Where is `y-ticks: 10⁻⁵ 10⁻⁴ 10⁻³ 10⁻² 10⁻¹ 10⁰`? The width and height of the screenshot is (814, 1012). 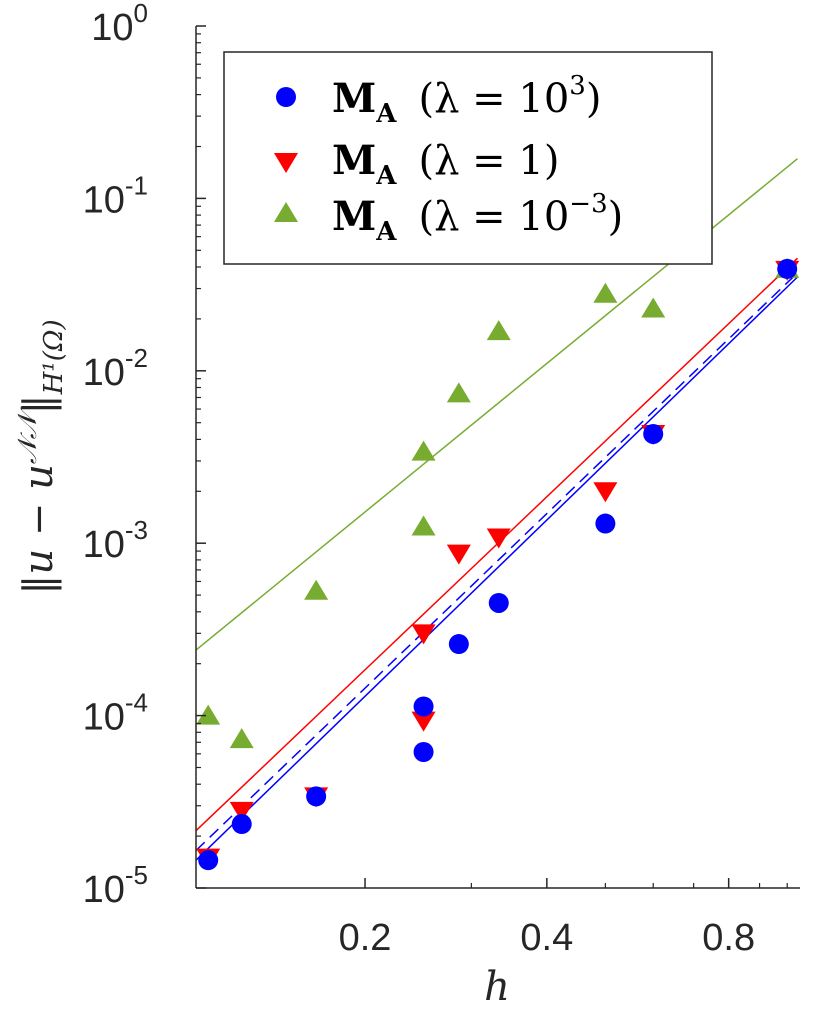 y-ticks: 10⁻⁵ 10⁻⁴ 10⁻³ 10⁻² 10⁻¹ 10⁰ is located at coordinates (144, 455).